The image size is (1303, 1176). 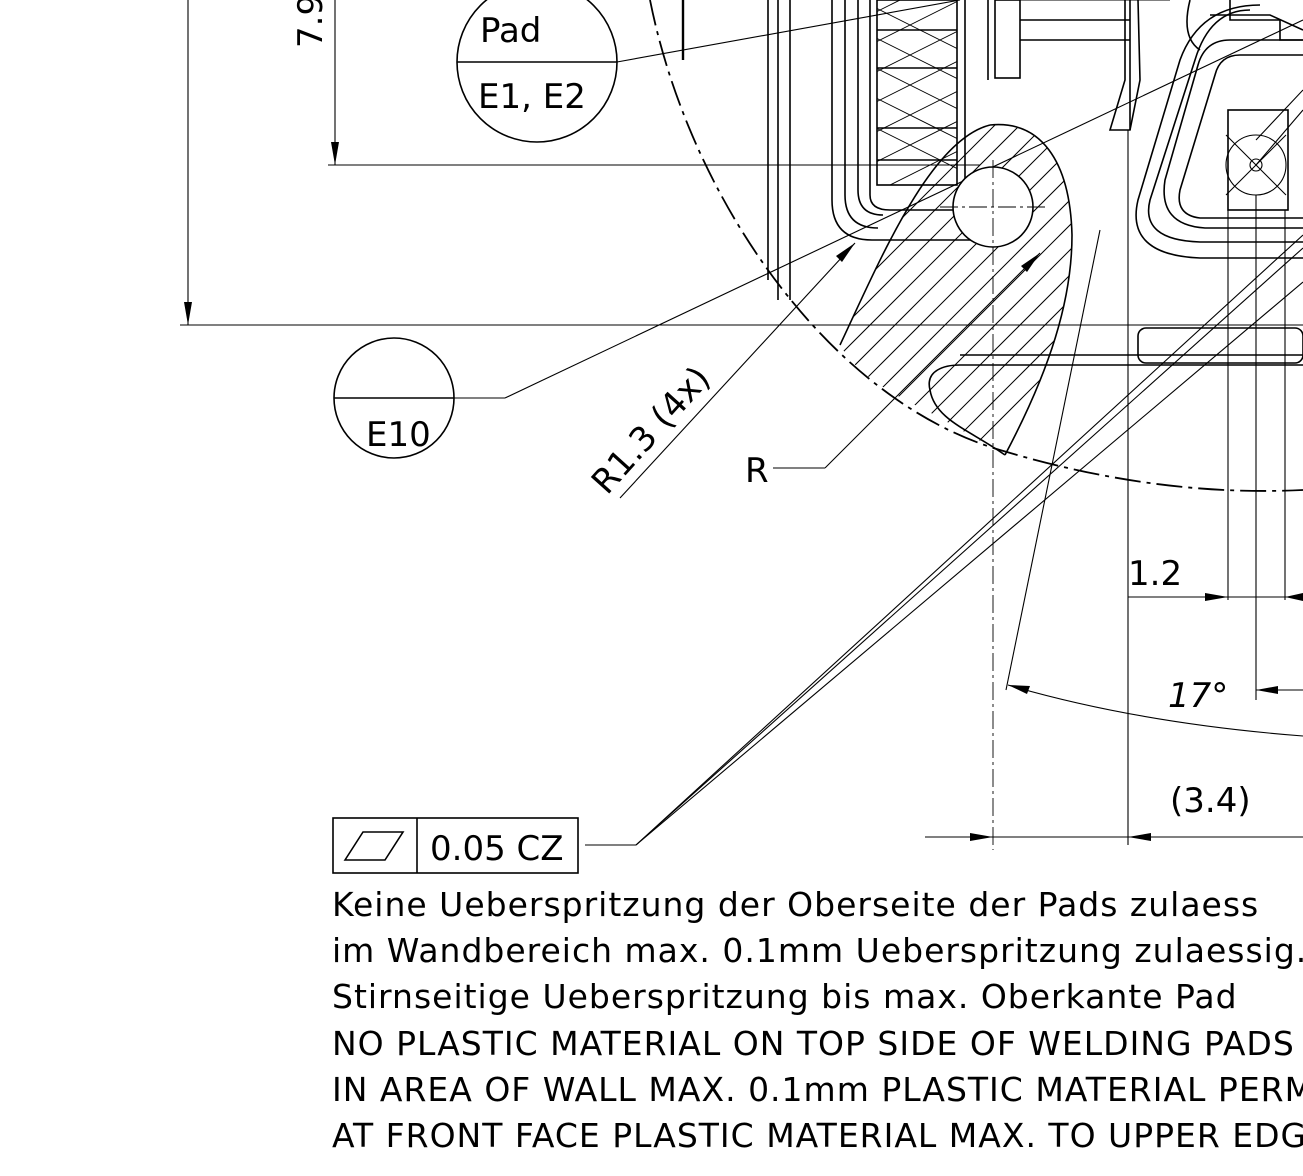 I want to click on balloon-e1-e2-label: E1, E2, so click(x=532, y=97).